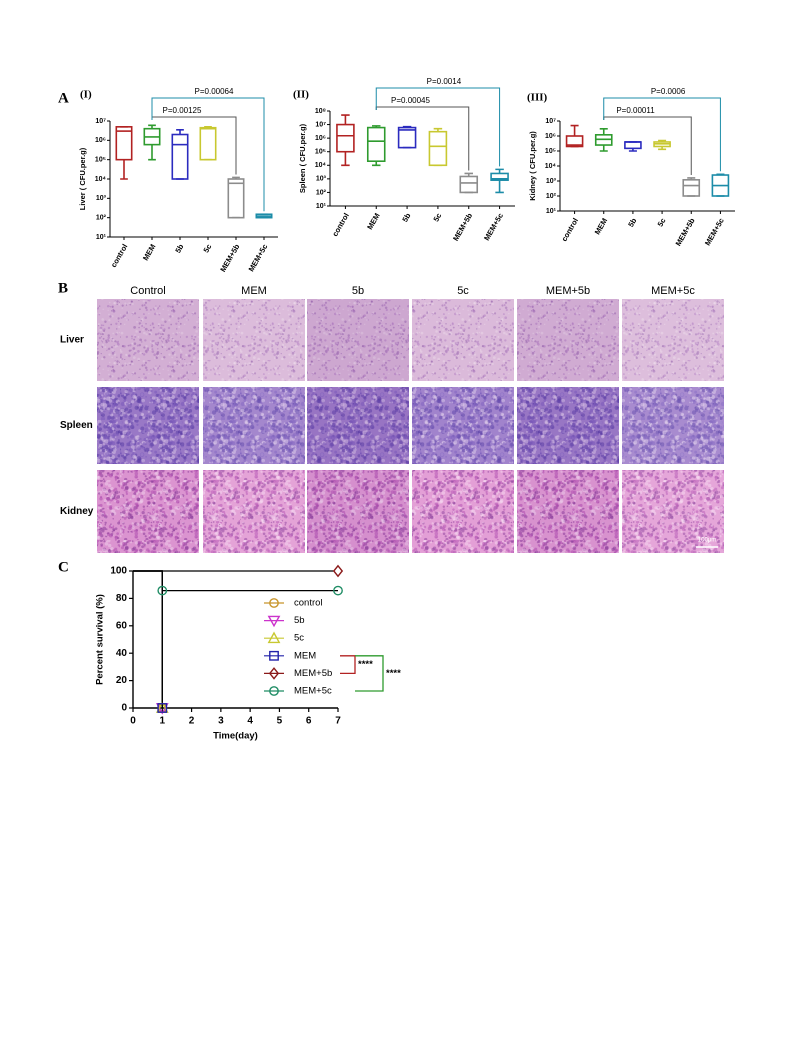 This screenshot has height=1057, width=793. Describe the element at coordinates (309, 721) in the screenshot. I see `x-tick-label: 6` at that location.